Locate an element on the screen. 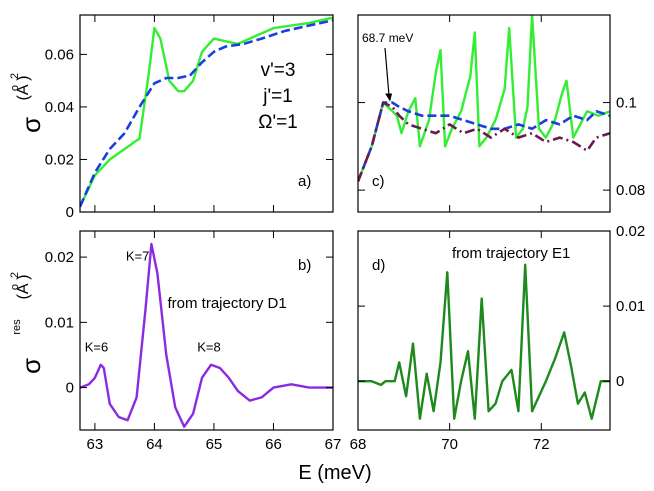 This screenshot has width=654, height=491. panel-label-d: d) is located at coordinates (378, 265).